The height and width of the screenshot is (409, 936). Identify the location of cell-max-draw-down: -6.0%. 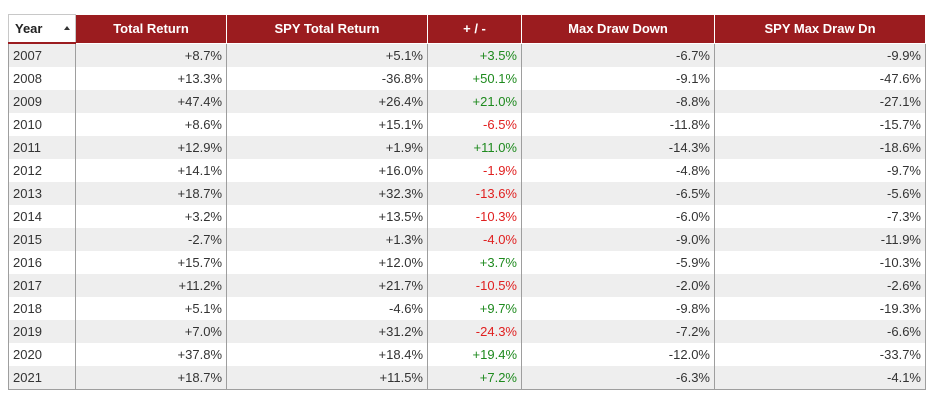
(618, 216).